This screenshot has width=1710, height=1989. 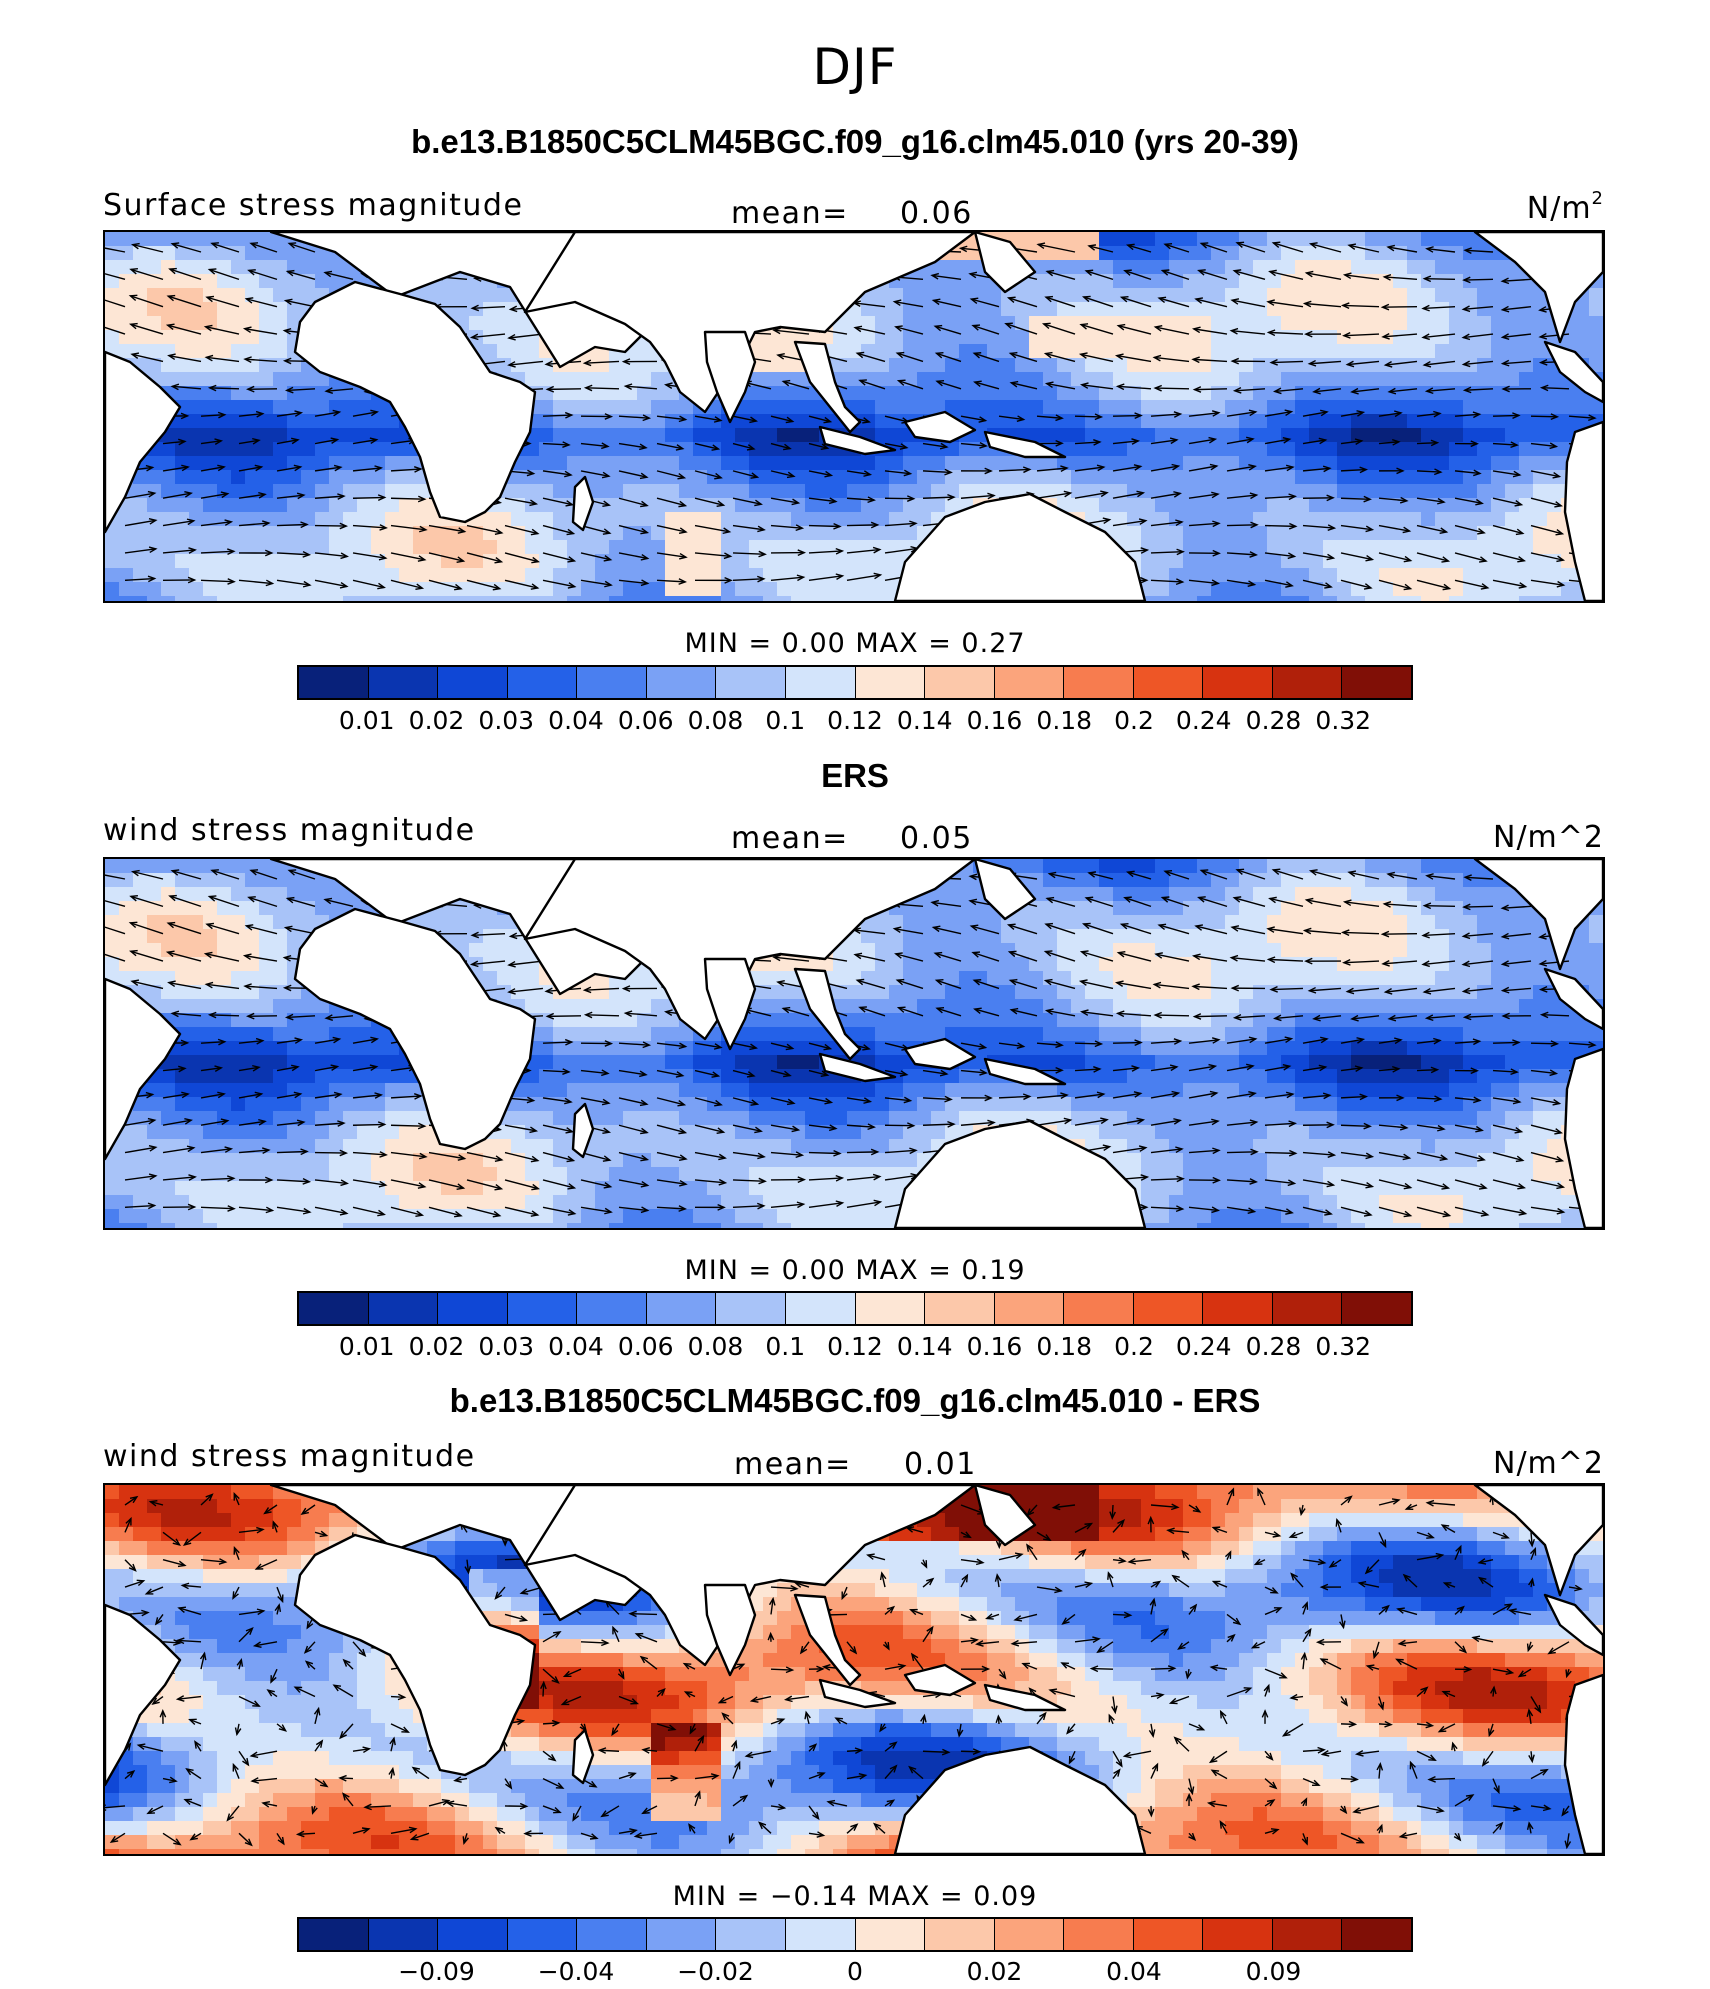 I want to click on colorbar-tick-label: 0.1, so click(x=785, y=720).